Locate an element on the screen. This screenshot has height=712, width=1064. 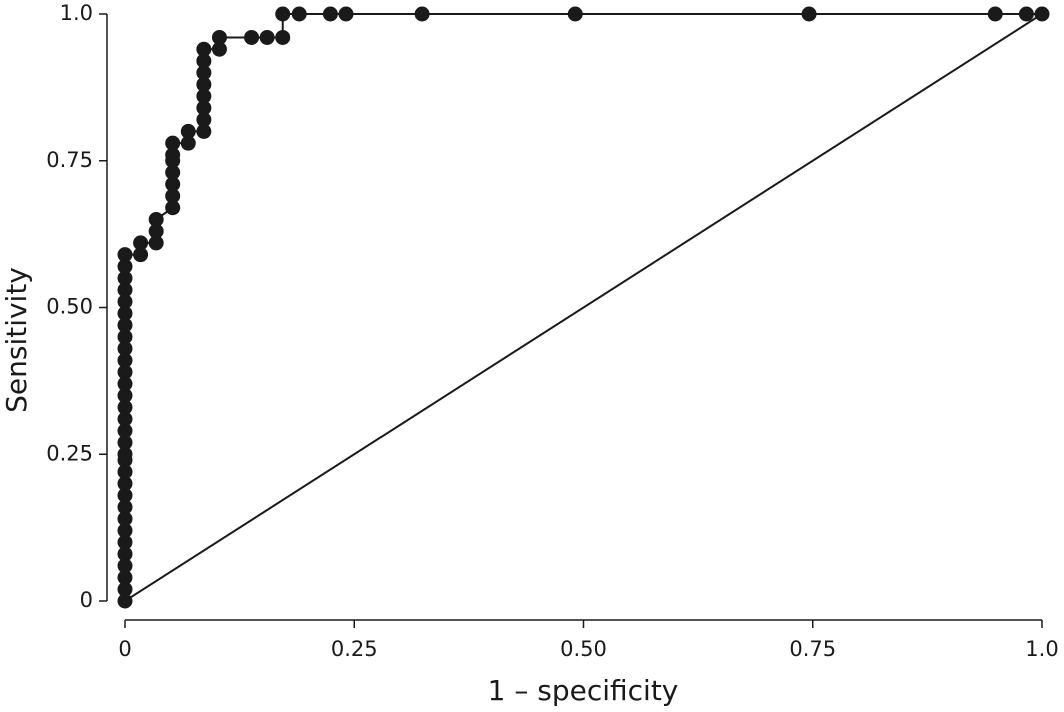
x-axis-title: 1 – specificity is located at coordinates (583, 690).